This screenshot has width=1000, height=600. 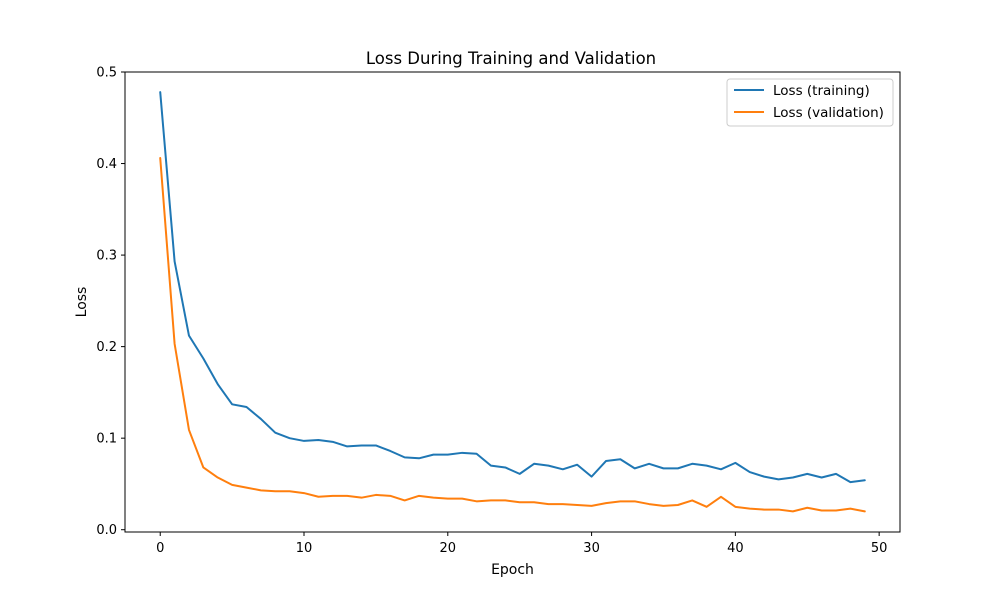 I want to click on x-tick-label: 30, so click(x=591, y=548).